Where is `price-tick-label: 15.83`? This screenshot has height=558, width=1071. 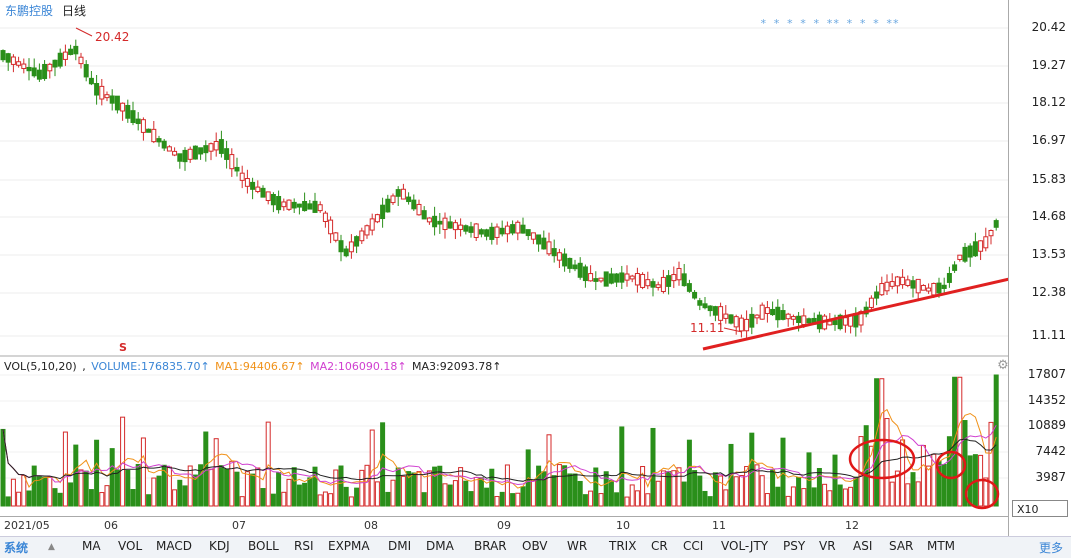 price-tick-label: 15.83 is located at coordinates (1048, 179).